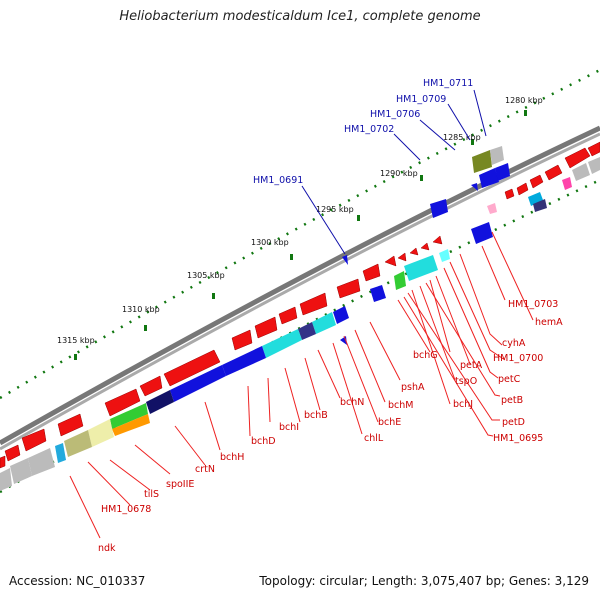 The width and height of the screenshot is (600, 600). What do you see at coordinates (270, 242) in the screenshot?
I see `scale-label-1300: 1300 kbp` at bounding box center [270, 242].